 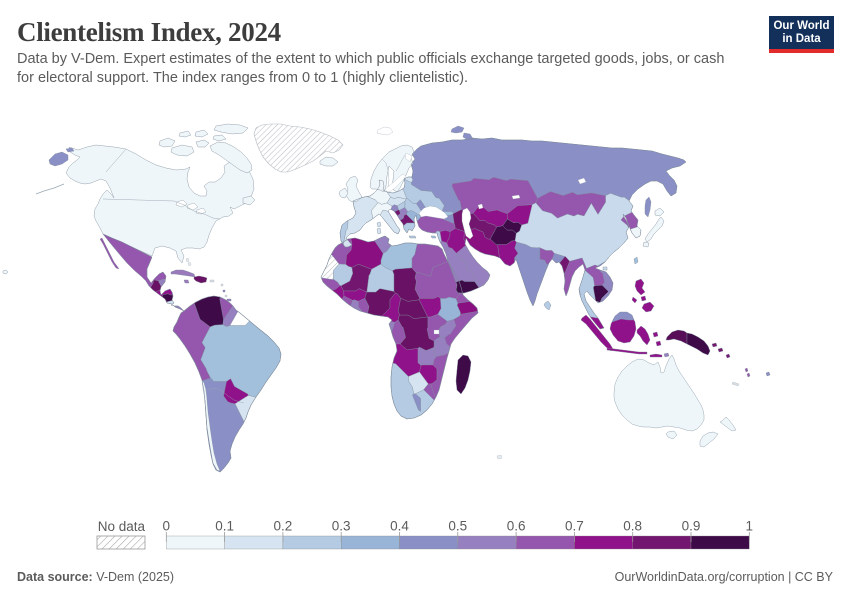 What do you see at coordinates (574, 526) in the screenshot?
I see `svg-text: 0.7` at bounding box center [574, 526].